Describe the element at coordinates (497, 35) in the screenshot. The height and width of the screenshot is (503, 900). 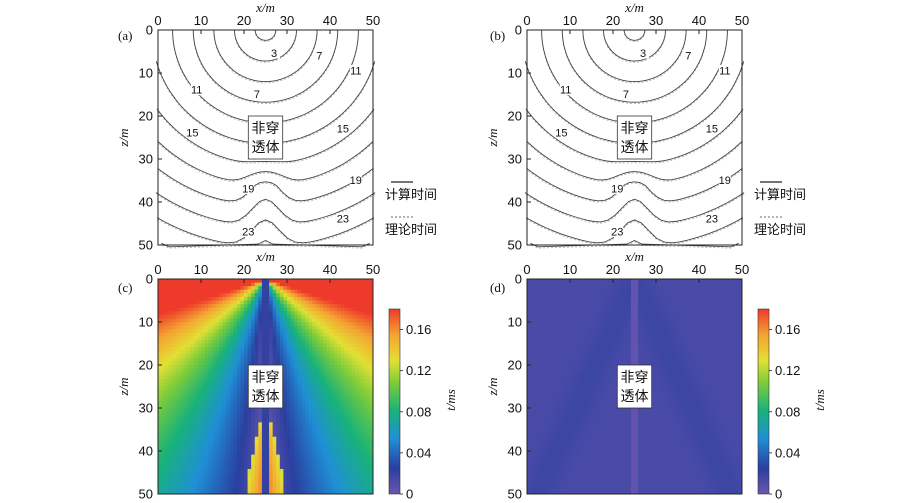
I see `panel-label: (b)` at that location.